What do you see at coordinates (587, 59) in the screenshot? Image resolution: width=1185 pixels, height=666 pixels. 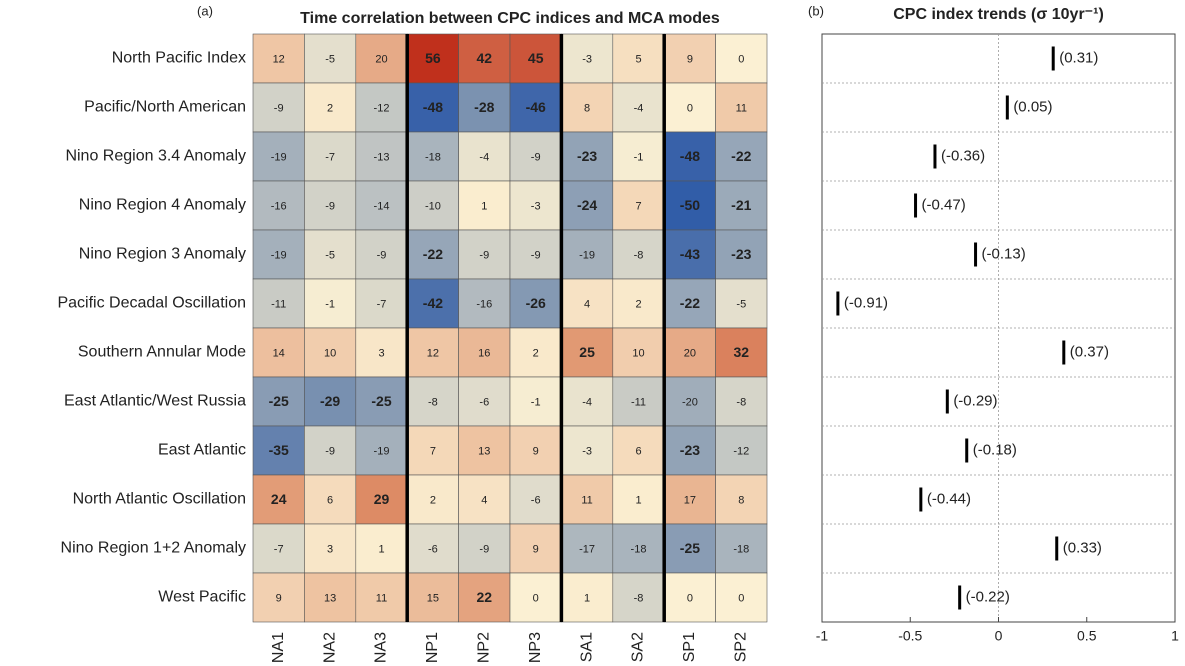 I see `cell-label: -3` at bounding box center [587, 59].